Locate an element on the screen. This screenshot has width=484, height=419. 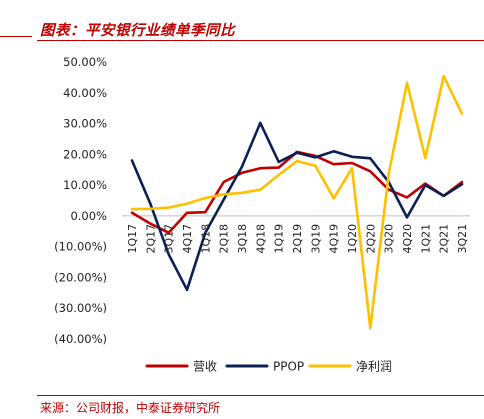
y-tick-label: 10.00% is located at coordinates (85, 185).